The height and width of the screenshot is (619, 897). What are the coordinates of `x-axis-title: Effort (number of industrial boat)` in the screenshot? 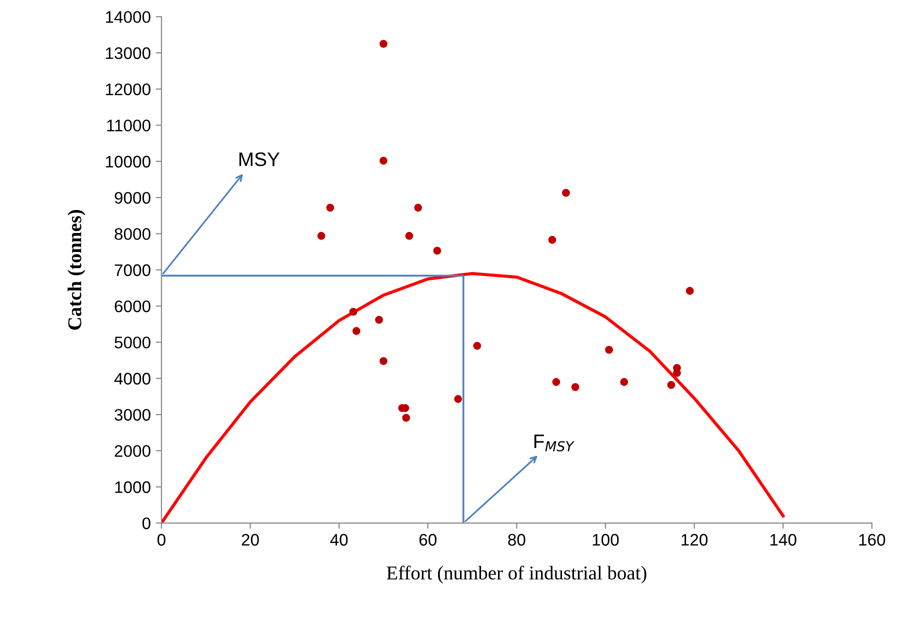 It's located at (516, 575).